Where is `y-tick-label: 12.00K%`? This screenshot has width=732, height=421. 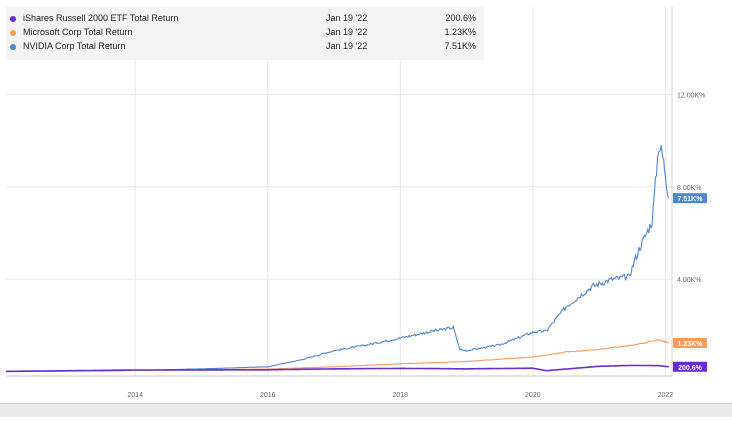 y-tick-label: 12.00K% is located at coordinates (691, 96).